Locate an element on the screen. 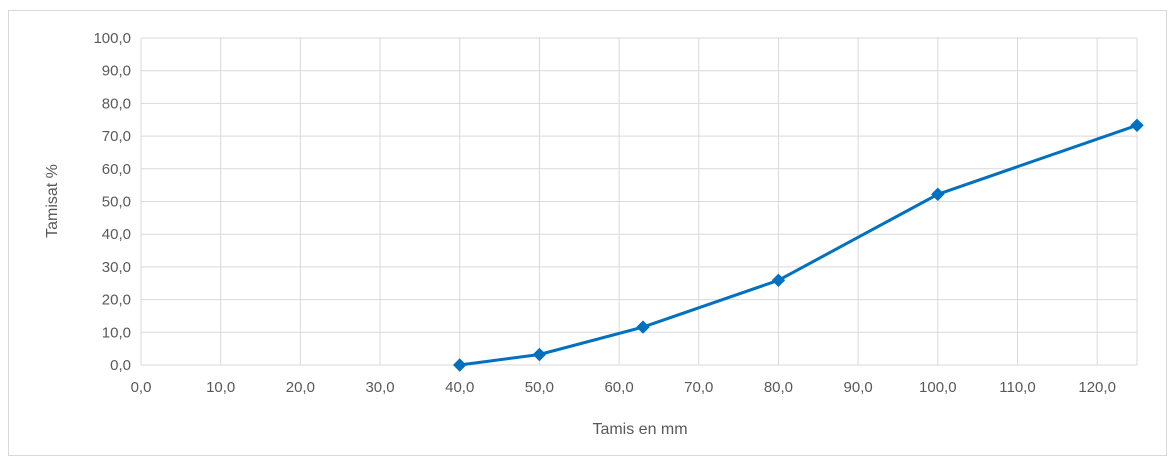 The width and height of the screenshot is (1175, 461). x-tick-label: 120,0 is located at coordinates (1097, 387).